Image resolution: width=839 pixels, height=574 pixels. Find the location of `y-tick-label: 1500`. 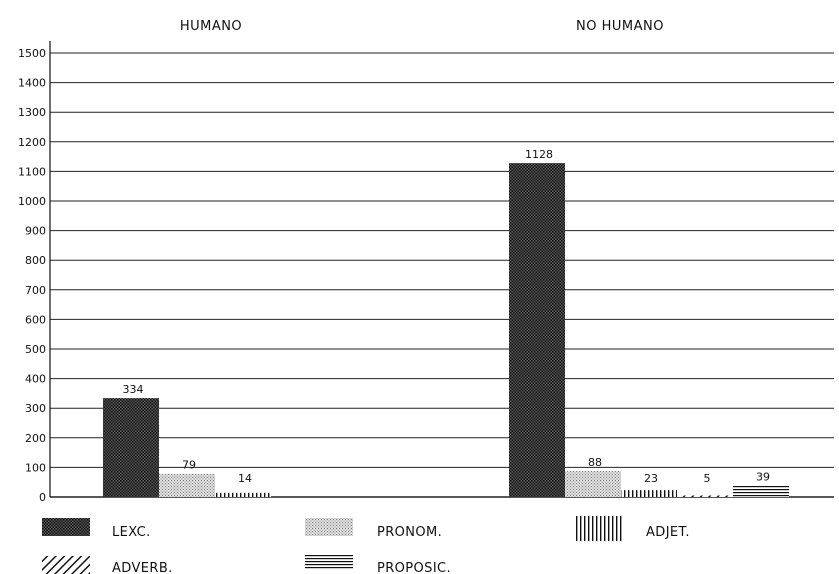

y-tick-label: 1500 is located at coordinates (32, 53).